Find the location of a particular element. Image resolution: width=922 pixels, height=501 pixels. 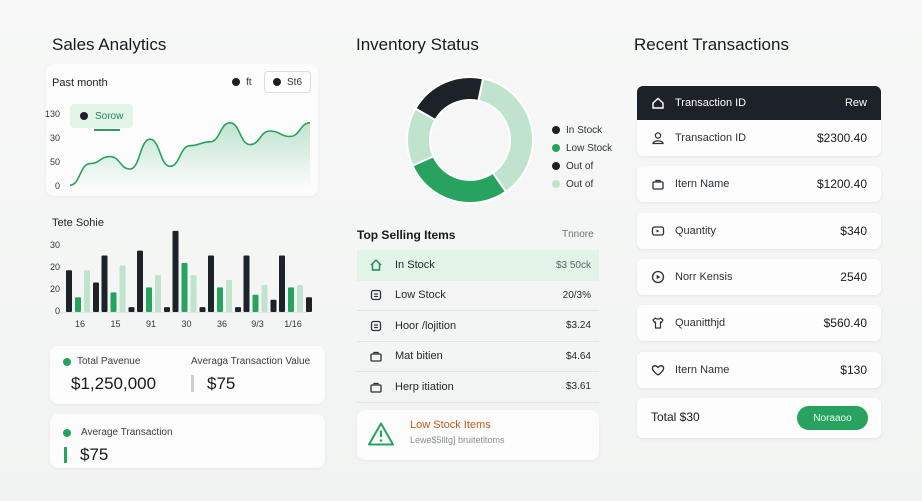

y-tick: 50 is located at coordinates (54, 162).